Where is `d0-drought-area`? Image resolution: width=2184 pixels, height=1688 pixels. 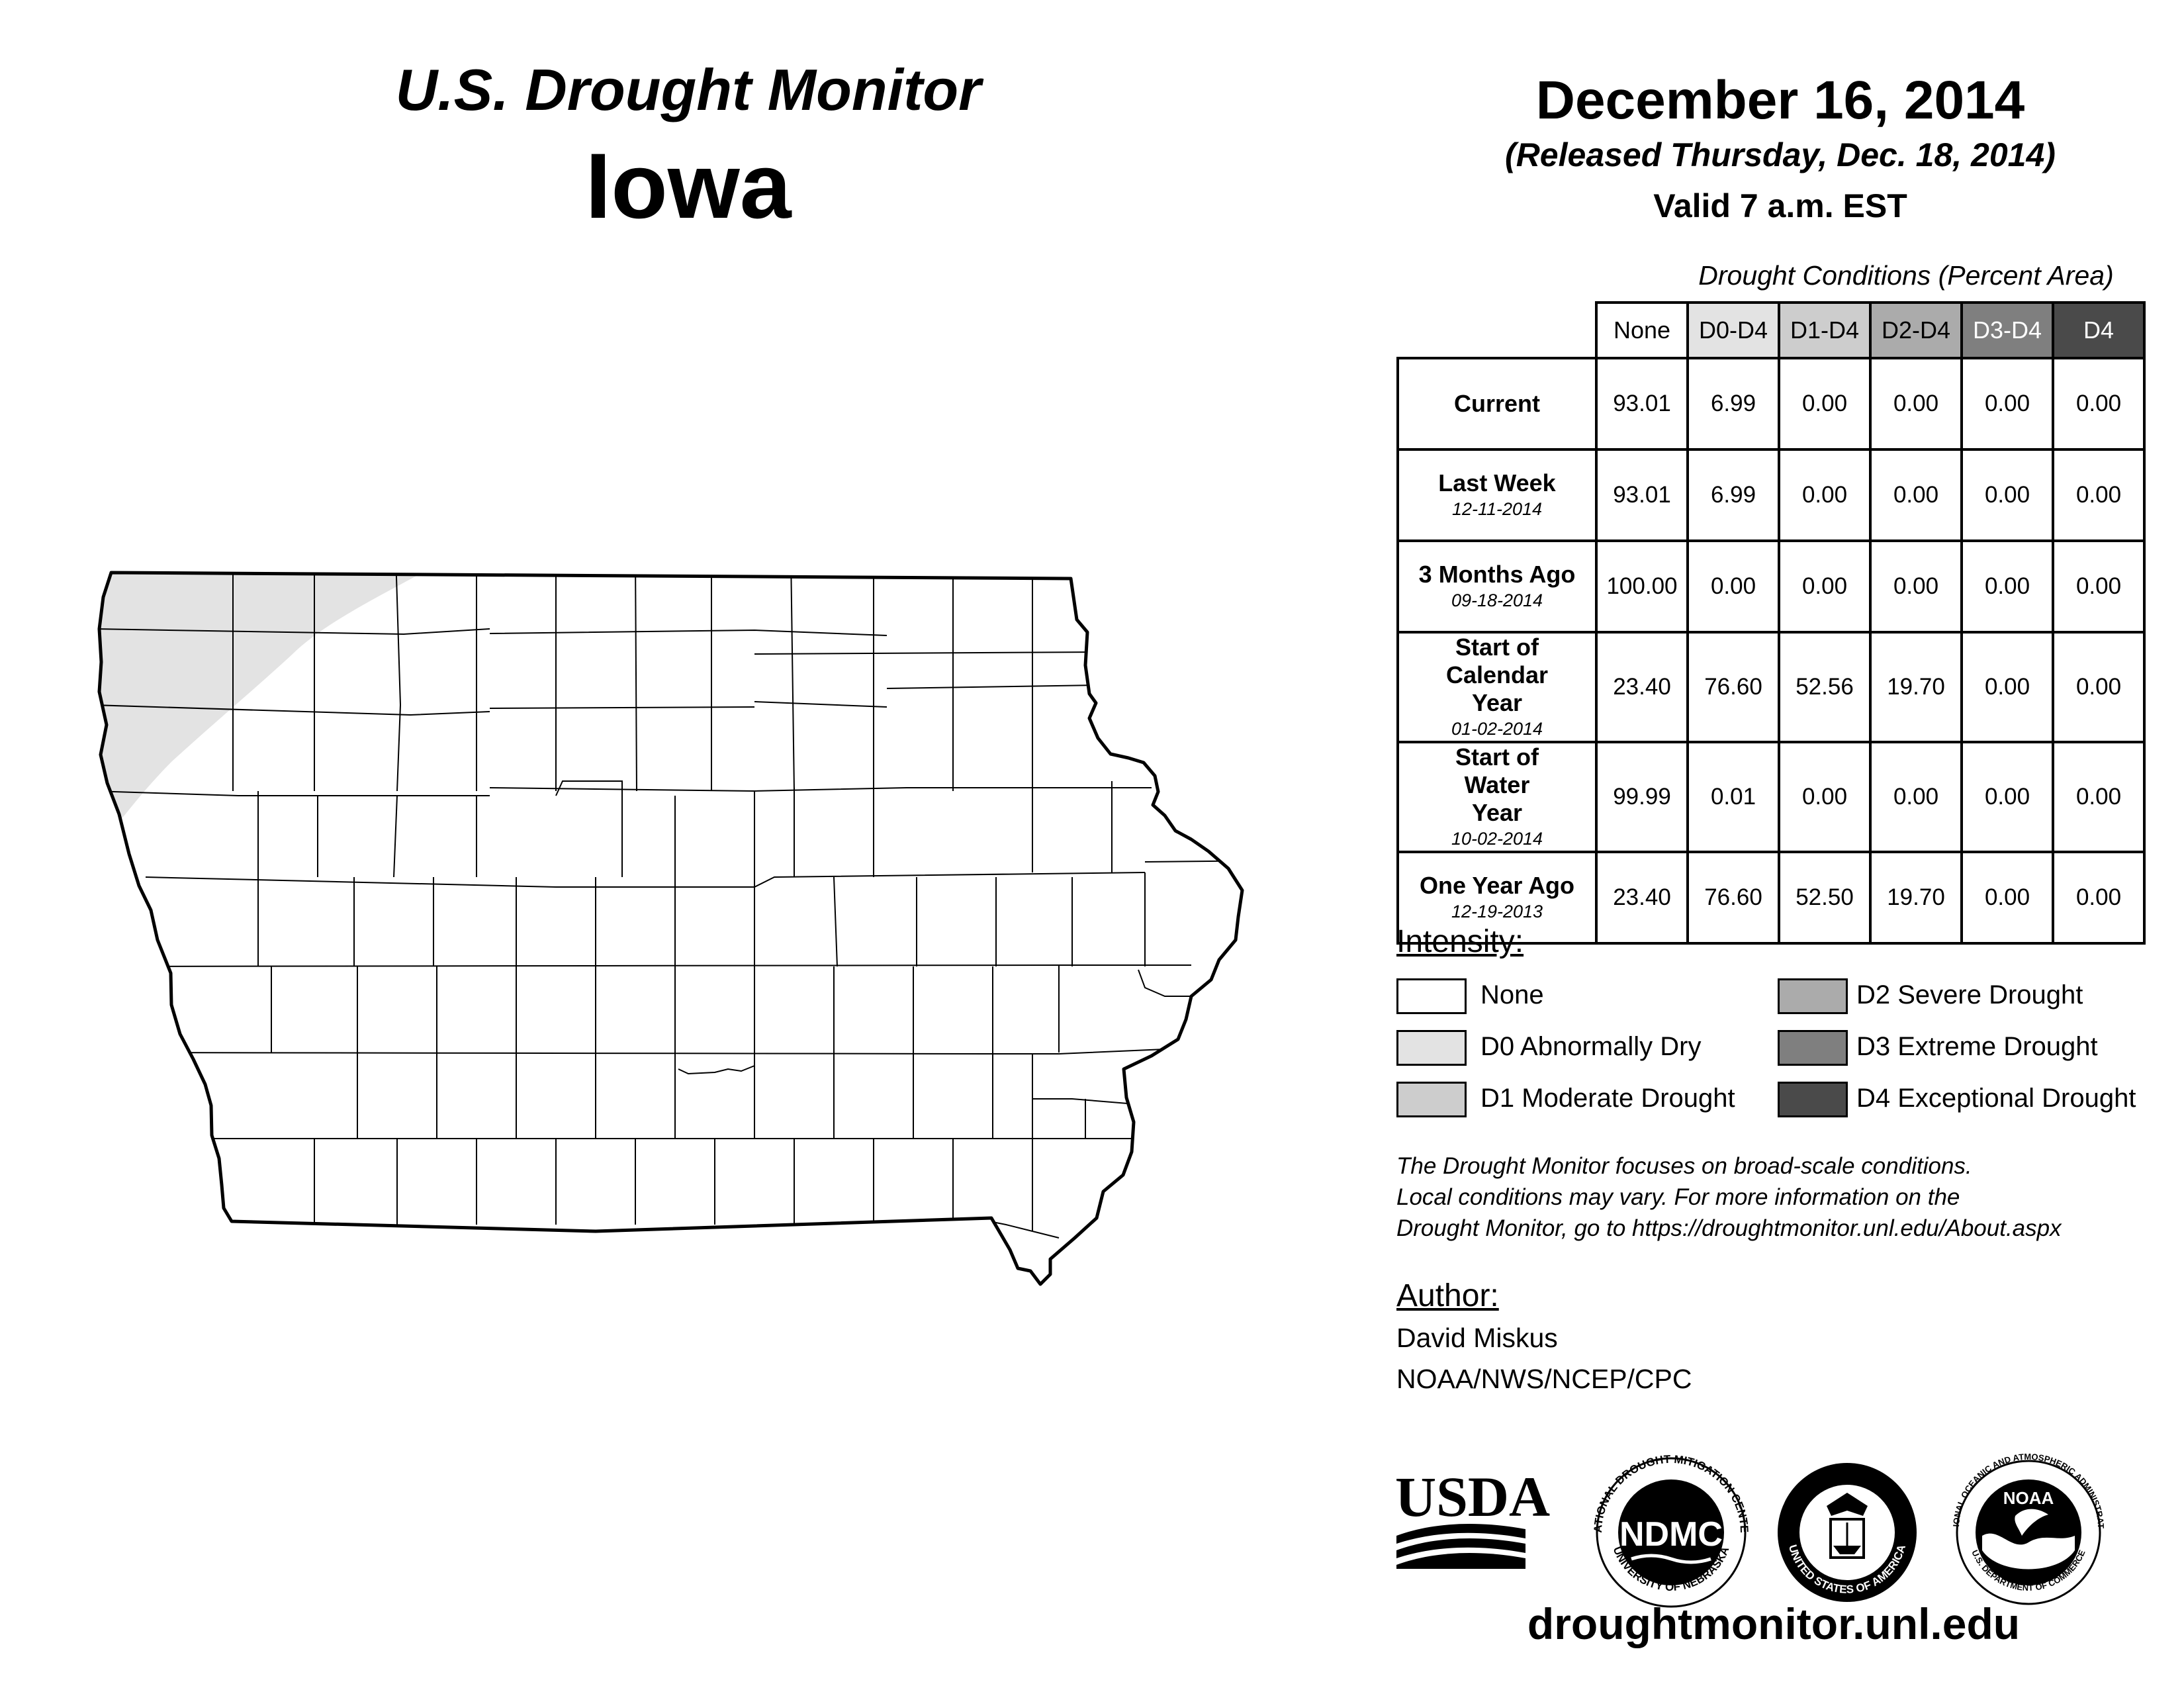 d0-drought-area is located at coordinates (274, 710).